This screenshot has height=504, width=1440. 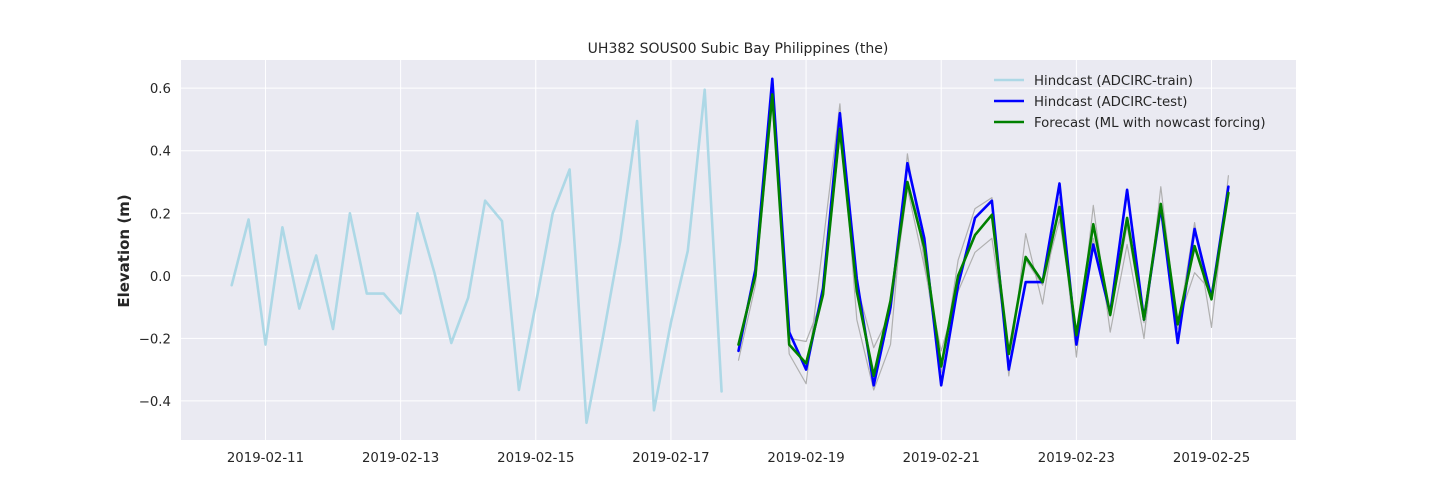 I want to click on y-axis-label: Elevation (m), so click(x=124, y=250).